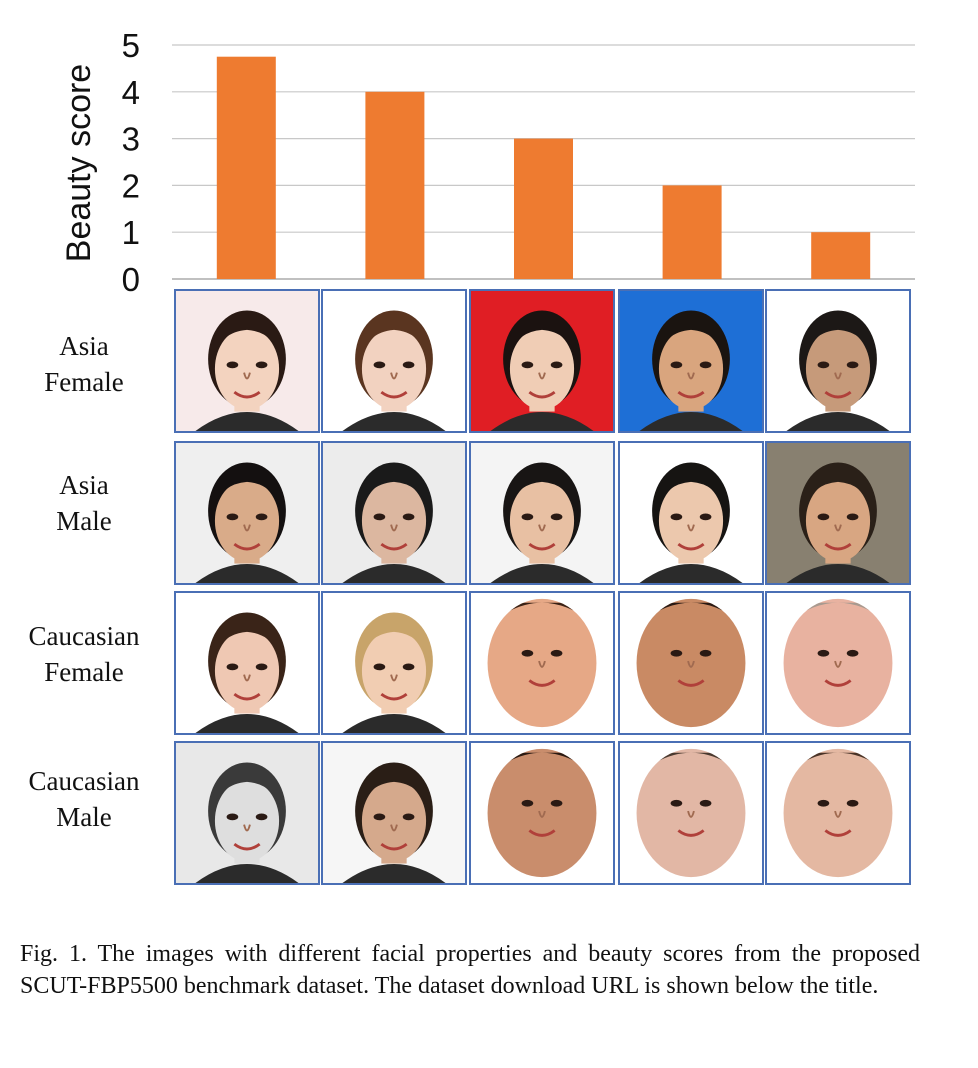  Describe the element at coordinates (131, 92) in the screenshot. I see `y-tick-label: 4` at that location.